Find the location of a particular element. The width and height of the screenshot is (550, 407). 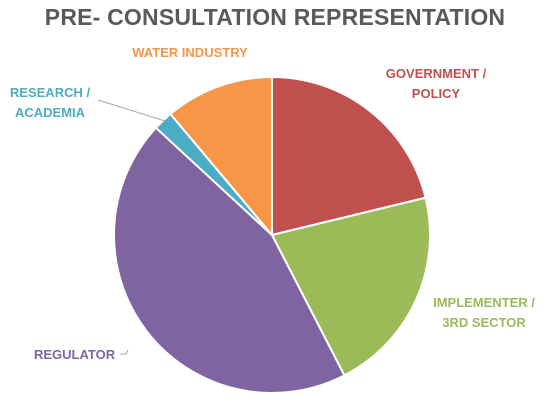

data-label-water-industry: WATER INDUSTRY is located at coordinates (190, 52).